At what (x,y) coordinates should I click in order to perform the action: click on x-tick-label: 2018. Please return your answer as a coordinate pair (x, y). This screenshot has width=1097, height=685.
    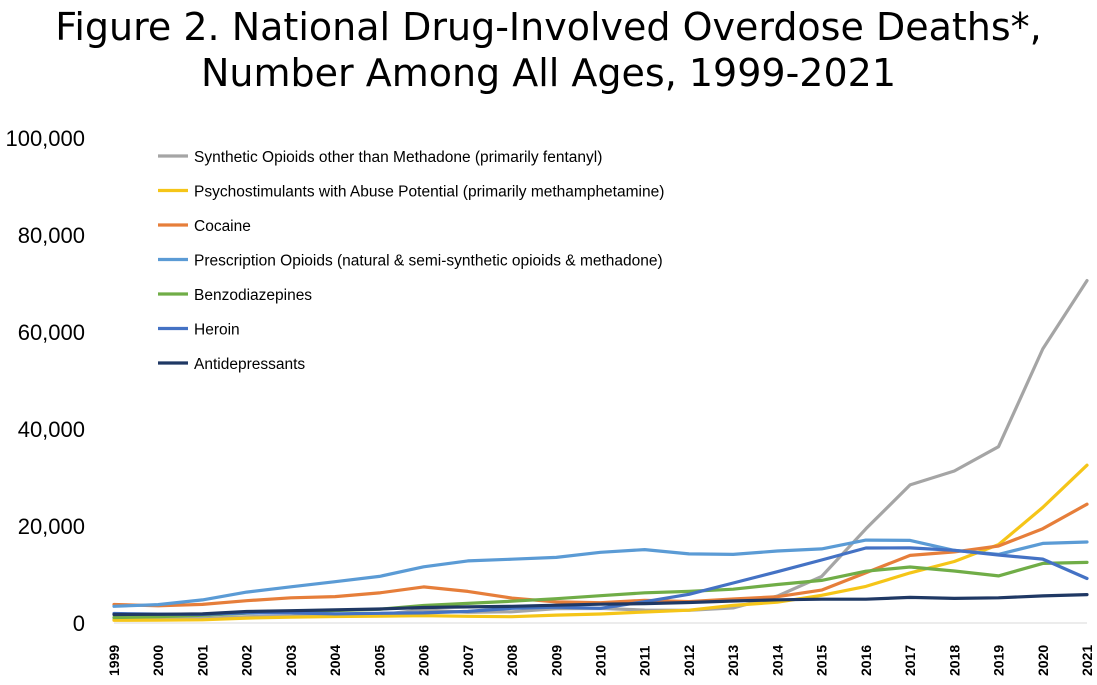
    Looking at the image, I should click on (954, 660).